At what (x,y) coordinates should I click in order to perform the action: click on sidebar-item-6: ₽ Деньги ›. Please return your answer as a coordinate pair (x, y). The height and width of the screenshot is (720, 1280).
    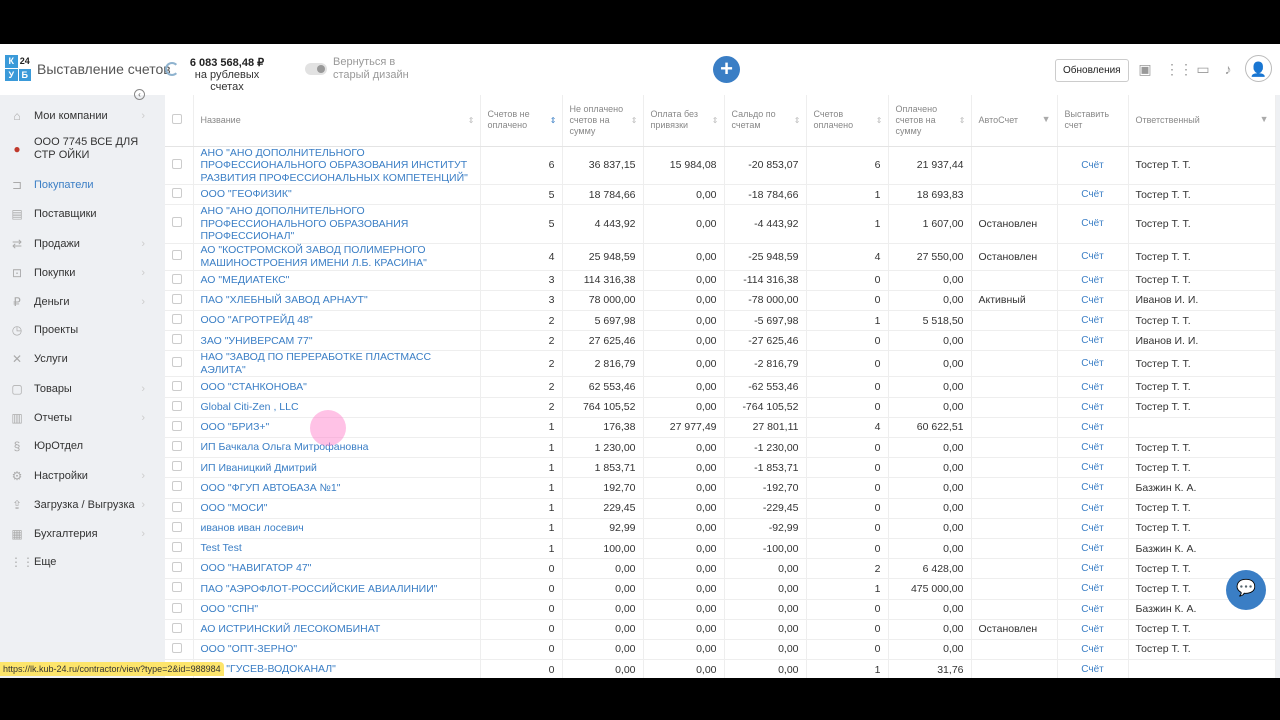
    Looking at the image, I should click on (81, 302).